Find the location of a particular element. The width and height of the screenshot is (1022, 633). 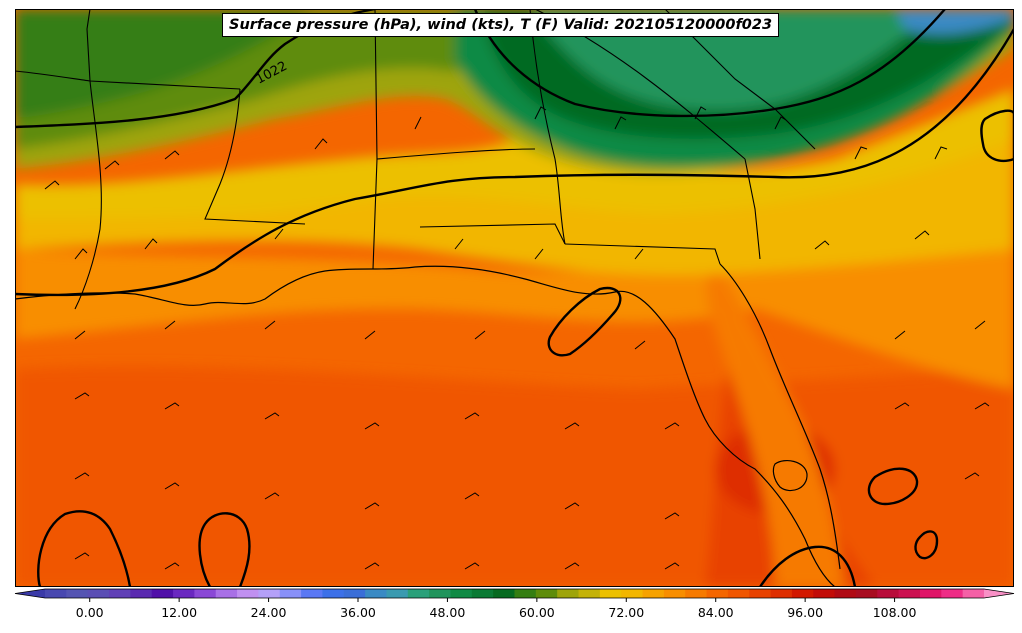

colorbar-tick-label: 72.00 is located at coordinates (626, 612).